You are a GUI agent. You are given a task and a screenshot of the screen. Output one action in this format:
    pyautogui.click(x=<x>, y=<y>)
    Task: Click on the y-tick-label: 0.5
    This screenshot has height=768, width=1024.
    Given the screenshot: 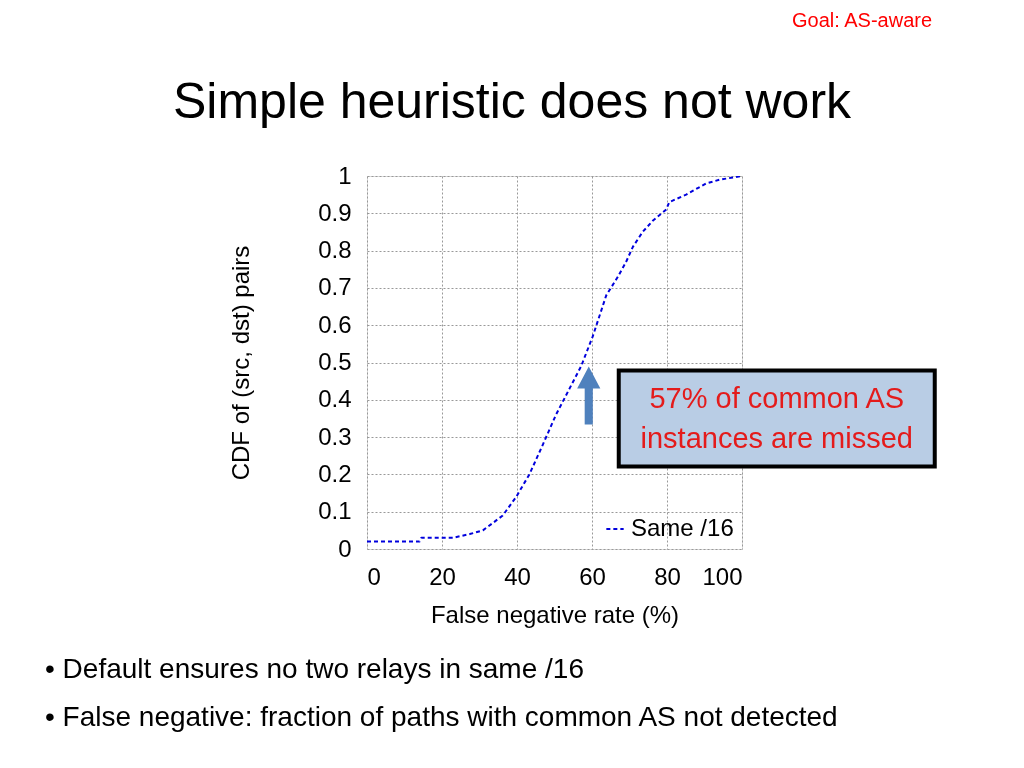 What is the action you would take?
    pyautogui.click(x=335, y=361)
    